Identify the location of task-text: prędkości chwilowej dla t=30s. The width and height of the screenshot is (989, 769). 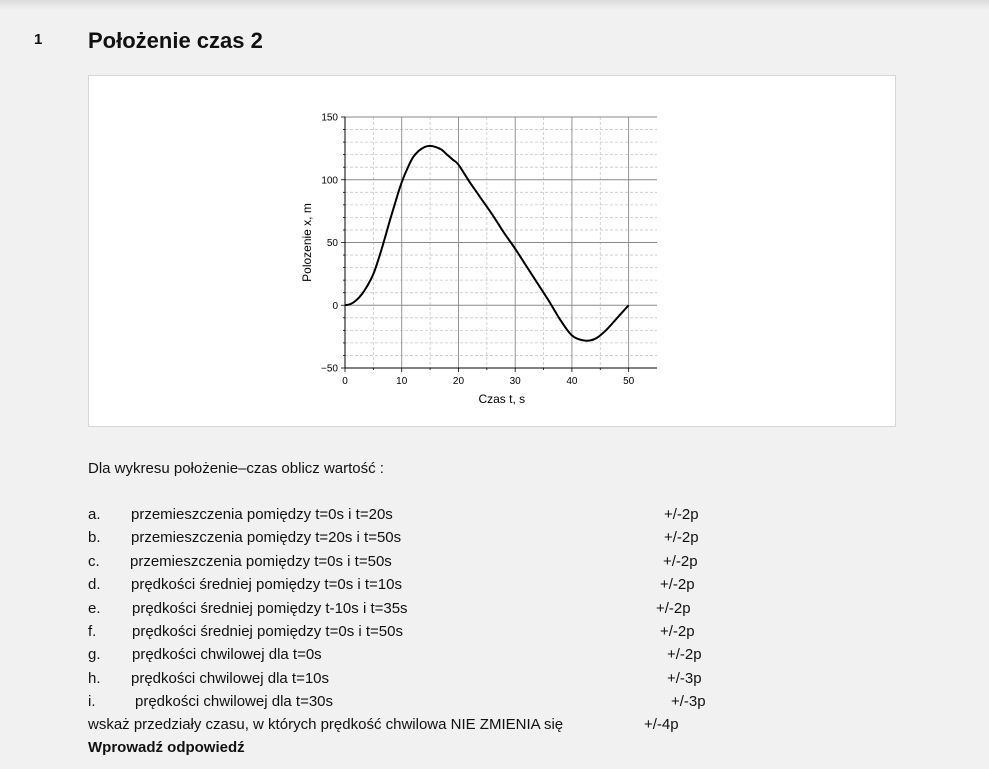
(234, 702).